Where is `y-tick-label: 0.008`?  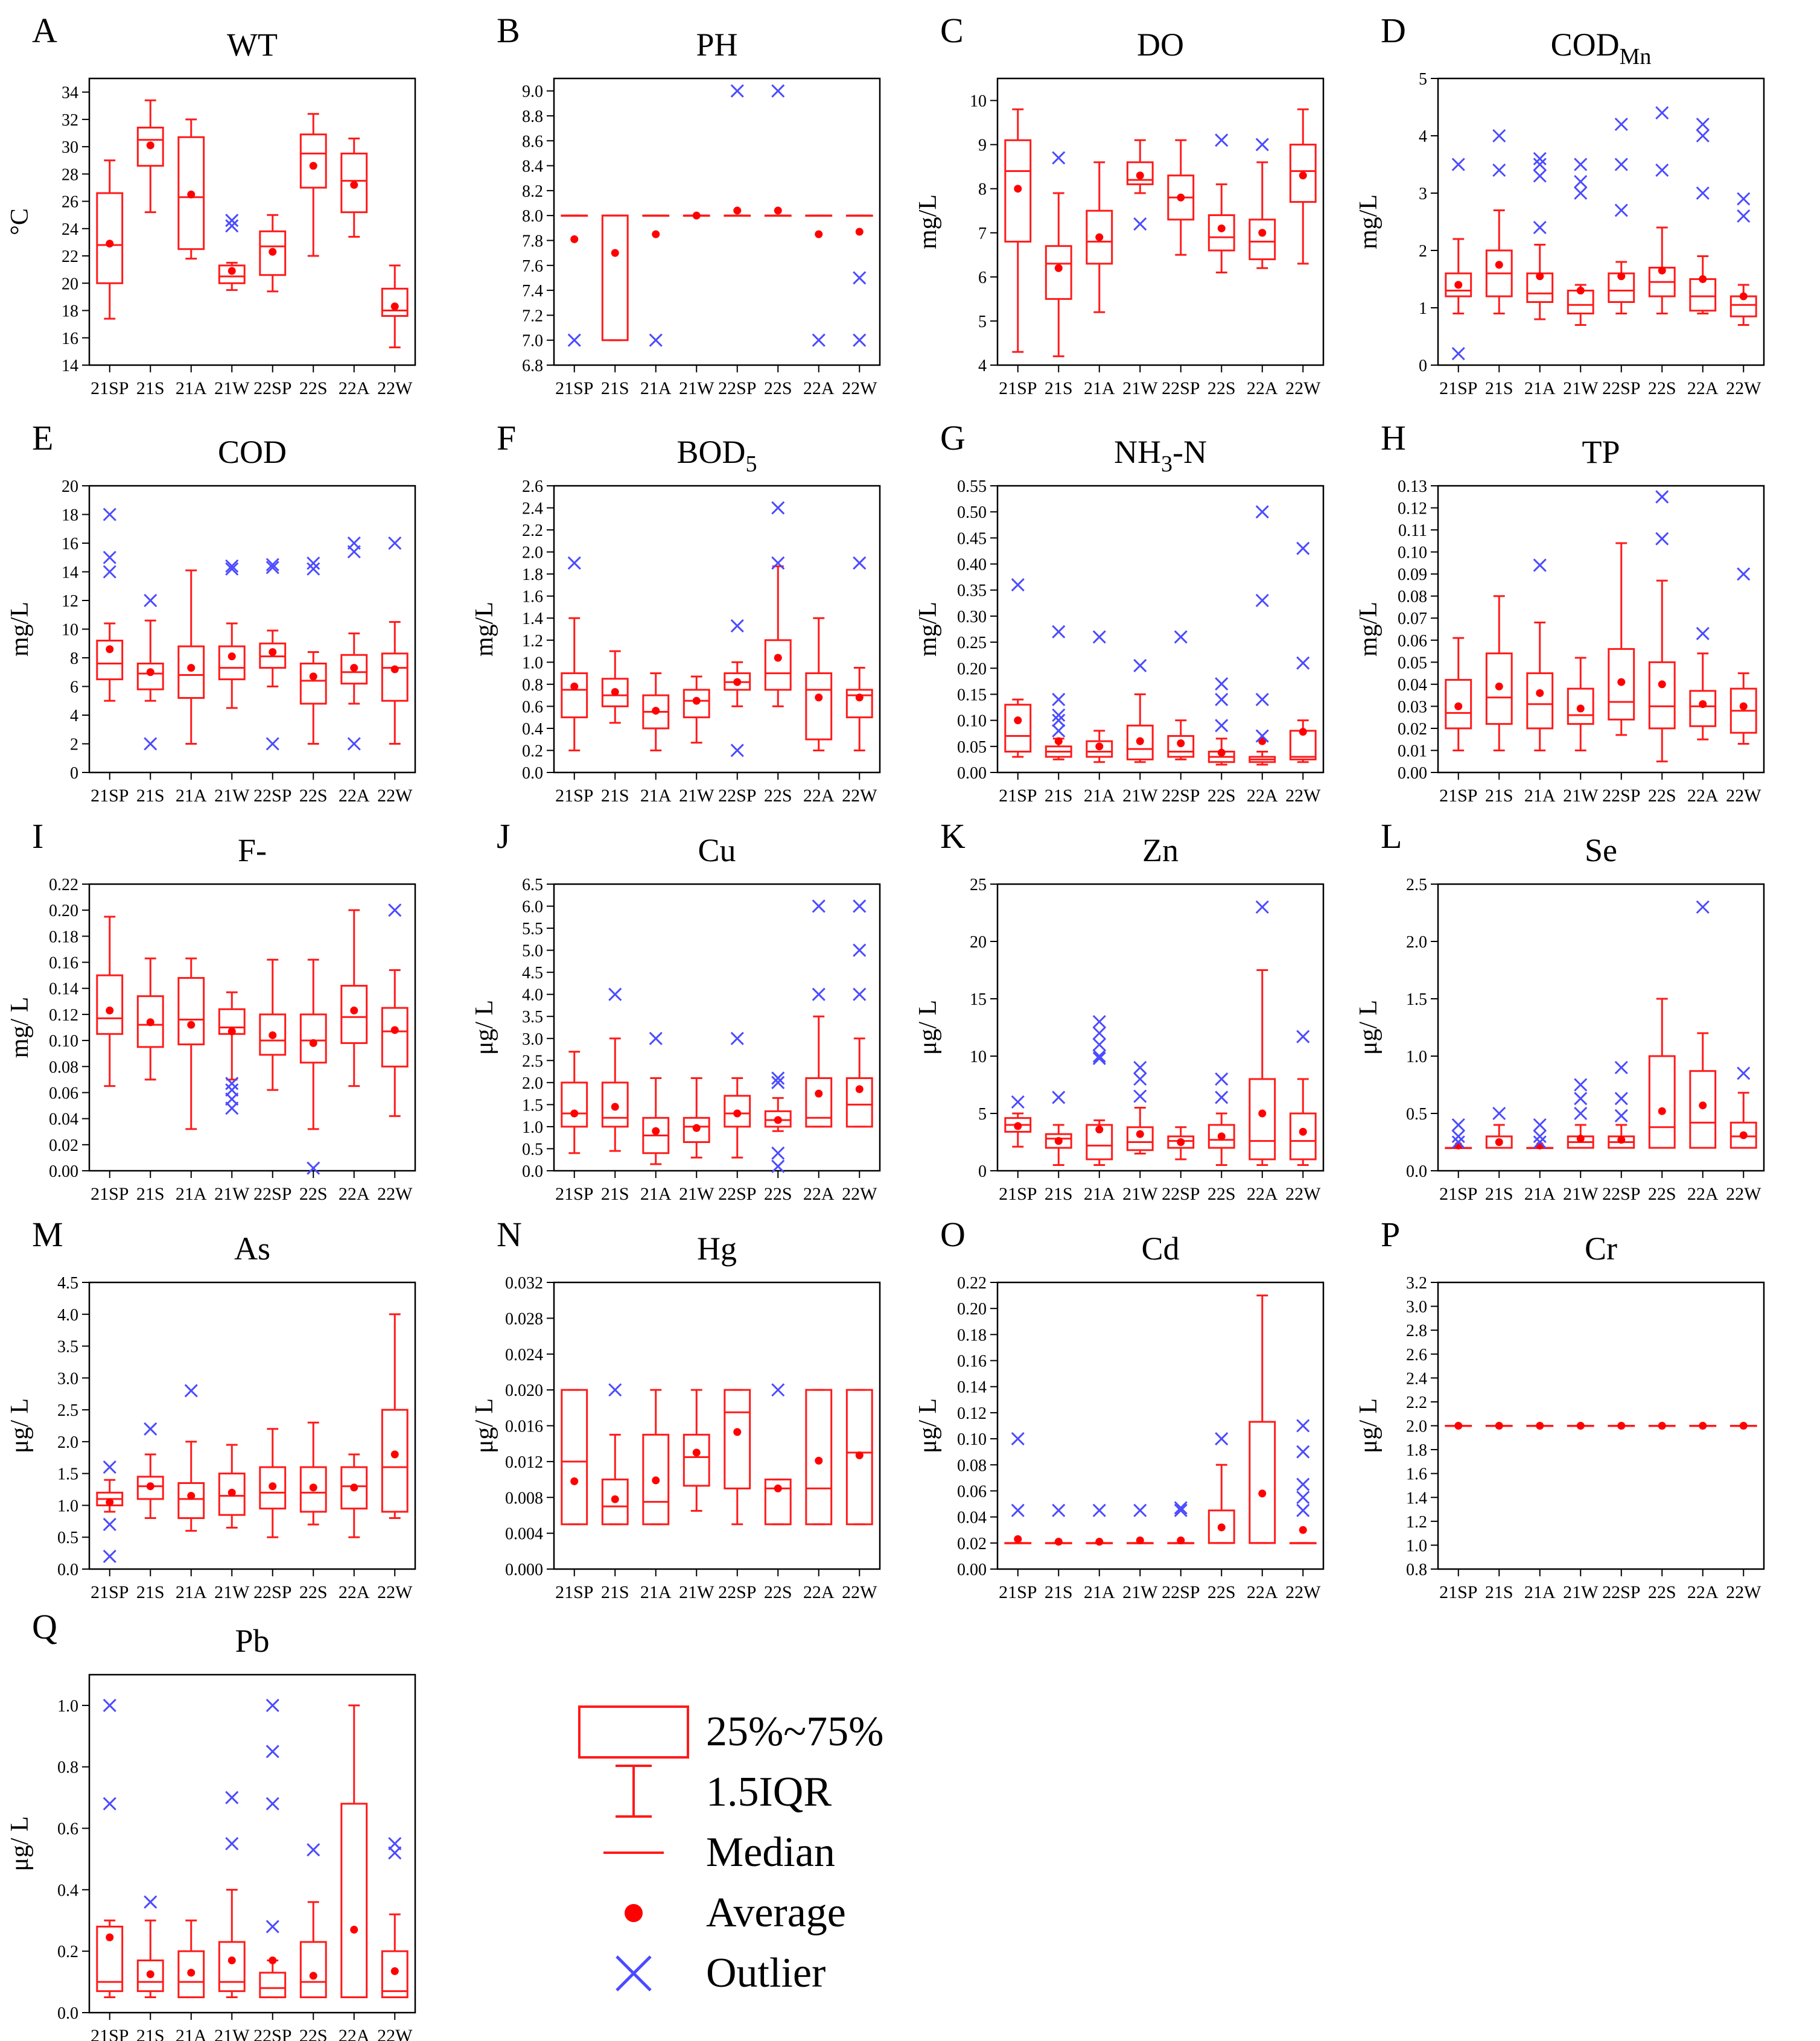
y-tick-label: 0.008 is located at coordinates (524, 1498).